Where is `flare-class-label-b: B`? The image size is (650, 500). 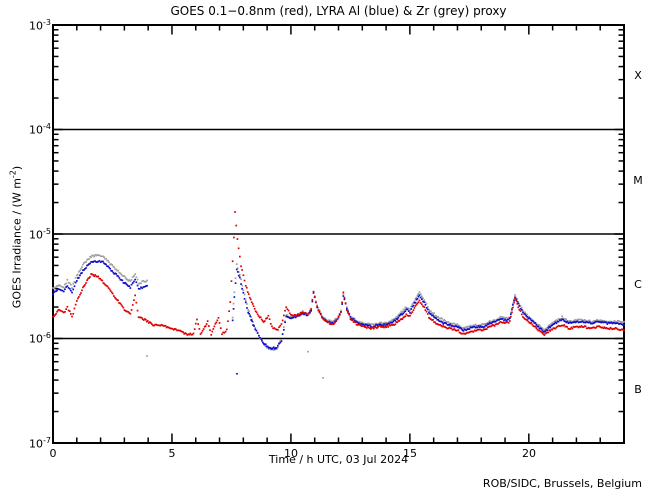
flare-class-label-b: B is located at coordinates (638, 389).